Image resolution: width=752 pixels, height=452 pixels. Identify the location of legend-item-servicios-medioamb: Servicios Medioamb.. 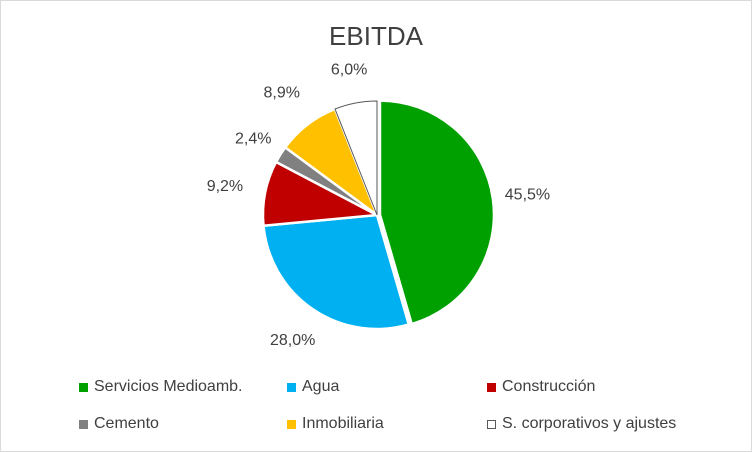
(161, 387).